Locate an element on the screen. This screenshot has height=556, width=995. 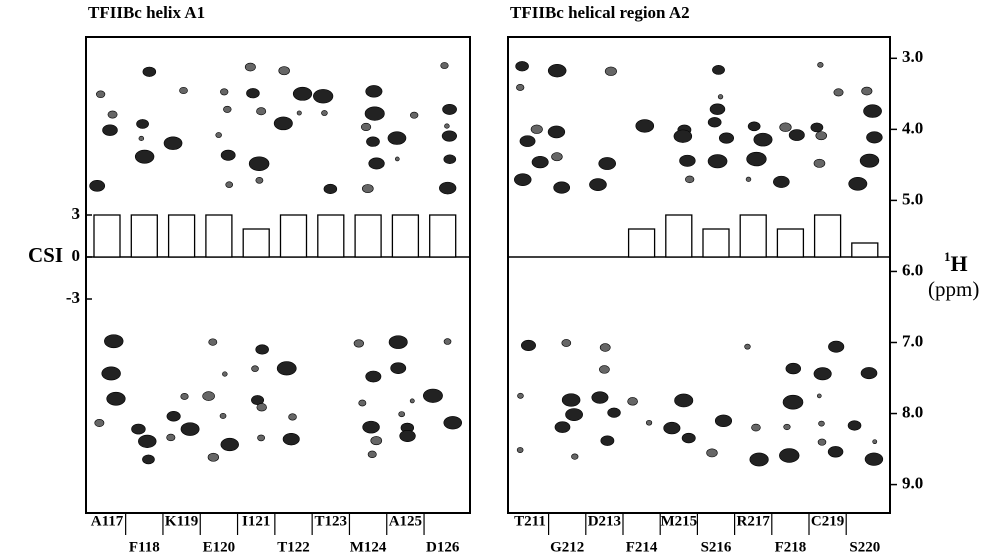
x-tick-label: R217 is located at coordinates (754, 521).